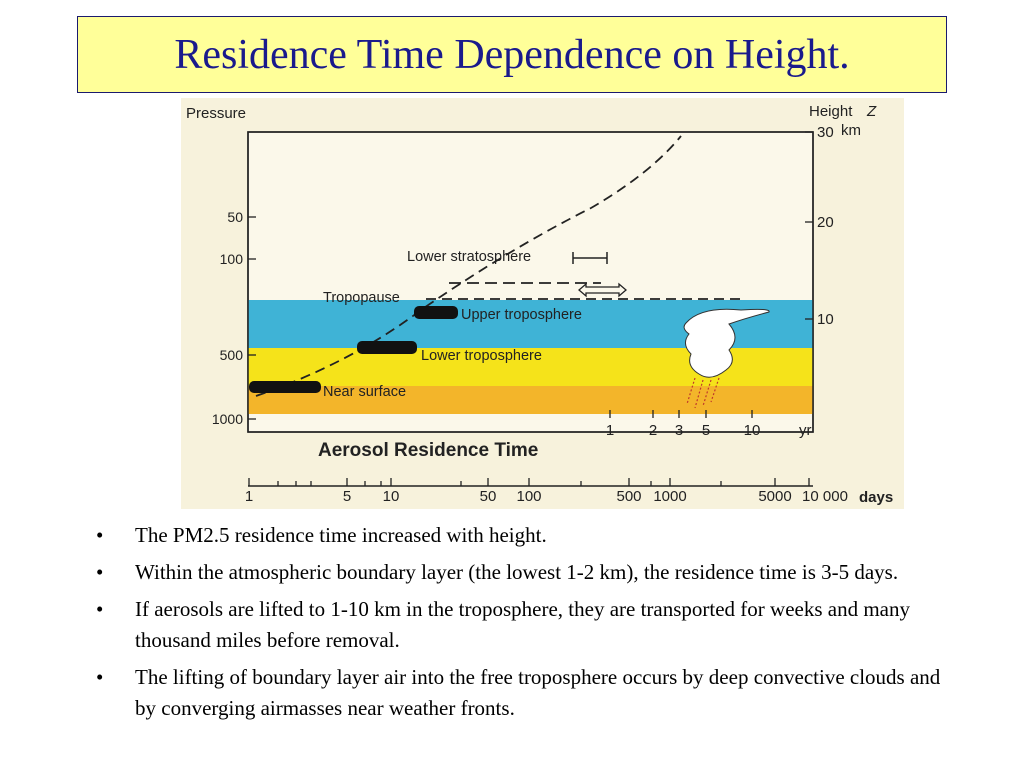 The height and width of the screenshot is (768, 1024). What do you see at coordinates (387, 347) in the screenshot?
I see `lower-troposphere-bar` at bounding box center [387, 347].